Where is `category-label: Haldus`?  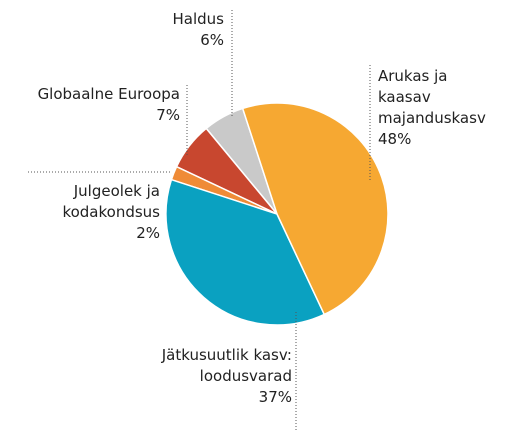
category-label: Haldus is located at coordinates (198, 19).